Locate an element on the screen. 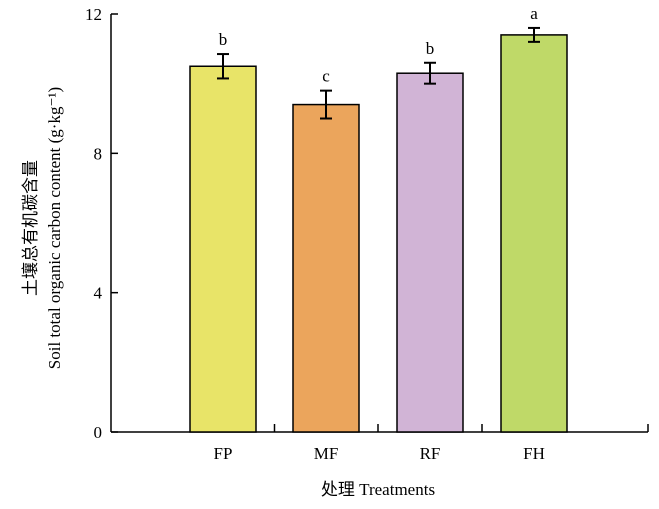 The image size is (659, 509). bar-rf is located at coordinates (430, 252).